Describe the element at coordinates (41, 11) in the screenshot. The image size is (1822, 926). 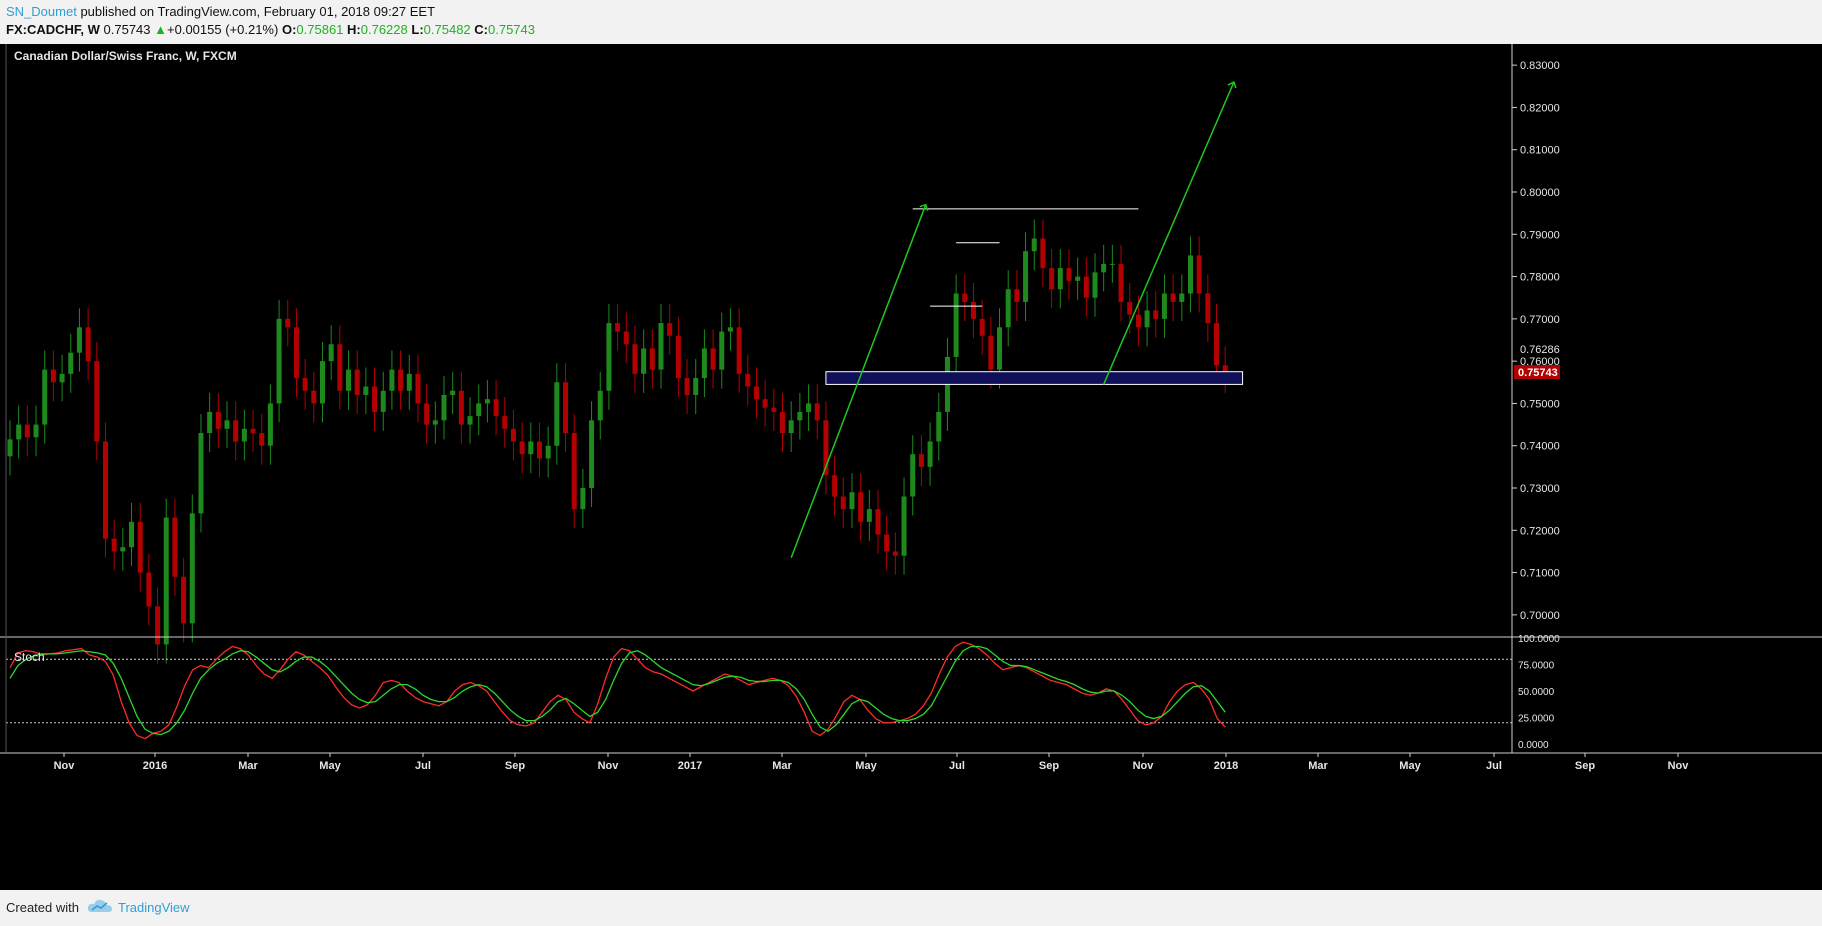
I see `author-link: SN_Doumet` at that location.